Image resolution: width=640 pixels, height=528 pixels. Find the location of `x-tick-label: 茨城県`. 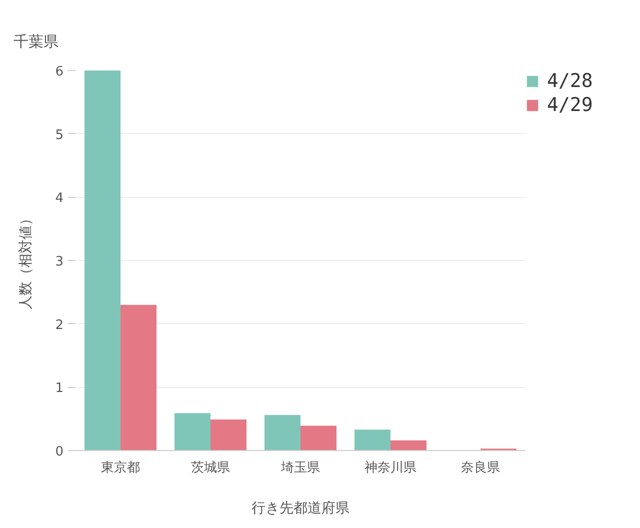

x-tick-label: 茨城県 is located at coordinates (210, 468).